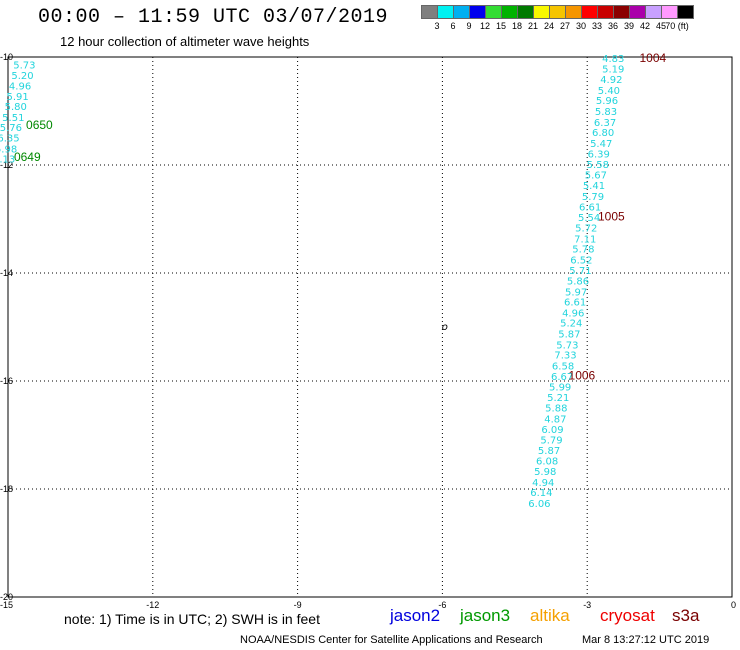 This screenshot has width=740, height=650. I want to click on page-title: 00:00 – 11:59 UTC 03/07/2019, so click(213, 17).